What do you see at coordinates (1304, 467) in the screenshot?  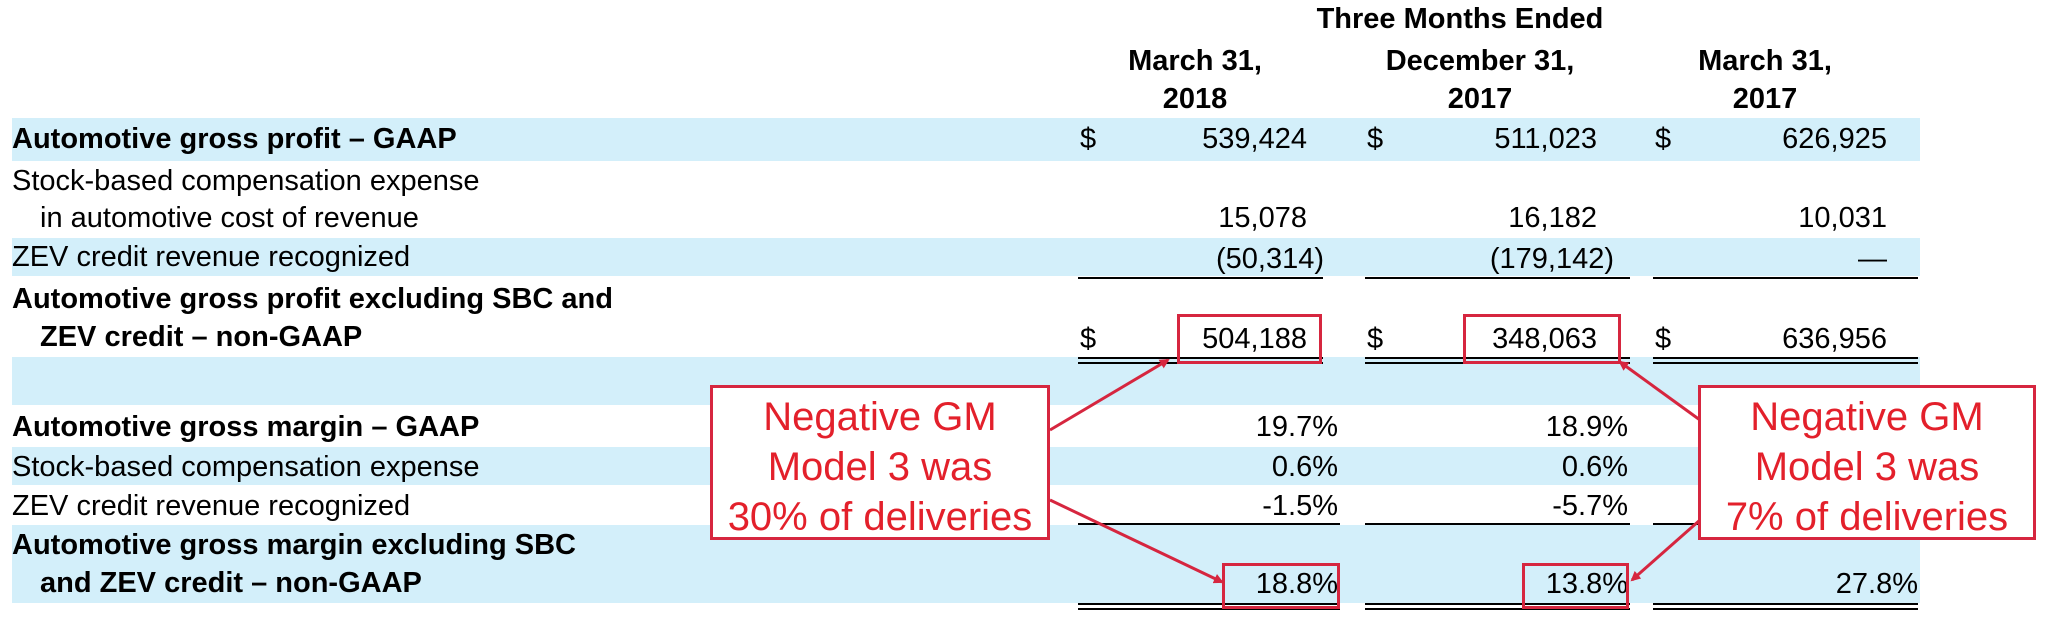 I see `row-gm-sbc-value-1: 0.6%` at bounding box center [1304, 467].